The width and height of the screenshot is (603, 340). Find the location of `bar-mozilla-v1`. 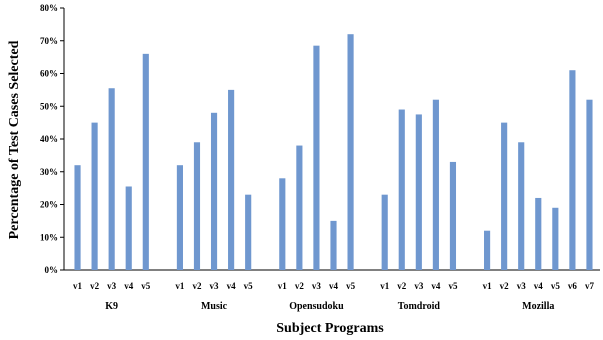

bar-mozilla-v1 is located at coordinates (487, 250).